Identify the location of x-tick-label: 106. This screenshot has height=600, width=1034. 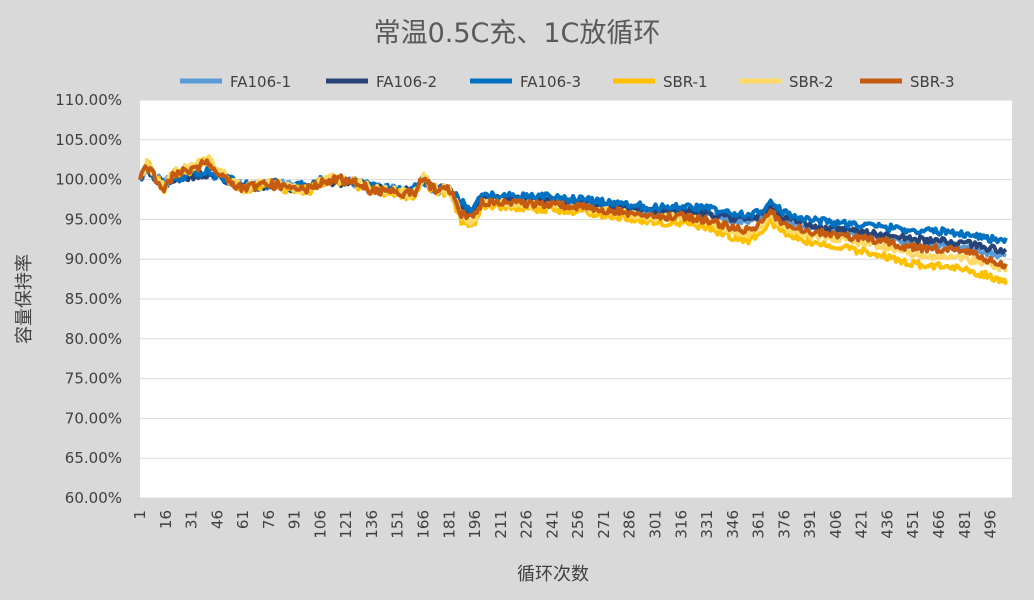
(320, 524).